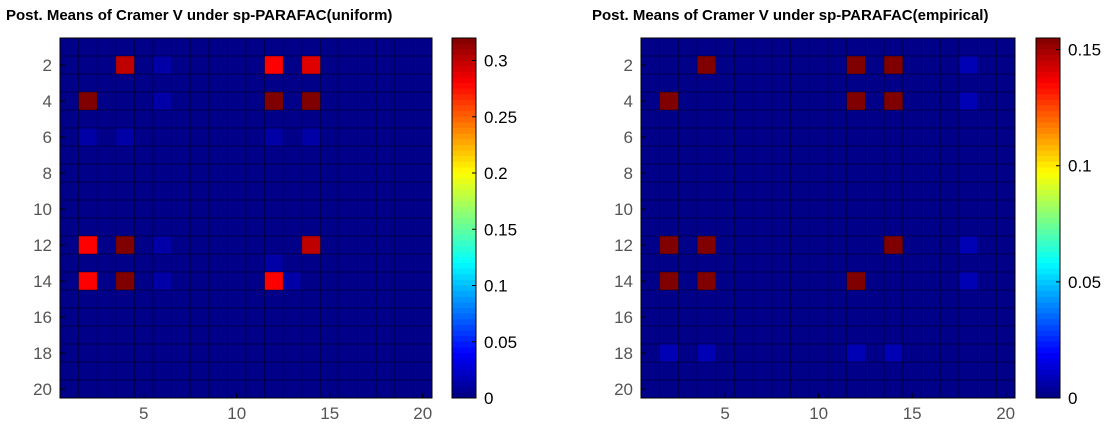 Image resolution: width=1114 pixels, height=431 pixels. What do you see at coordinates (1048, 218) in the screenshot?
I see `colorbar-frame` at bounding box center [1048, 218].